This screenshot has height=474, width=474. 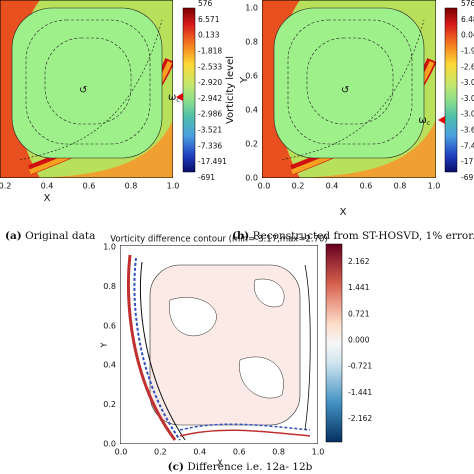 I want to click on colorbar-tick-label: -1.90, so click(x=467, y=50).